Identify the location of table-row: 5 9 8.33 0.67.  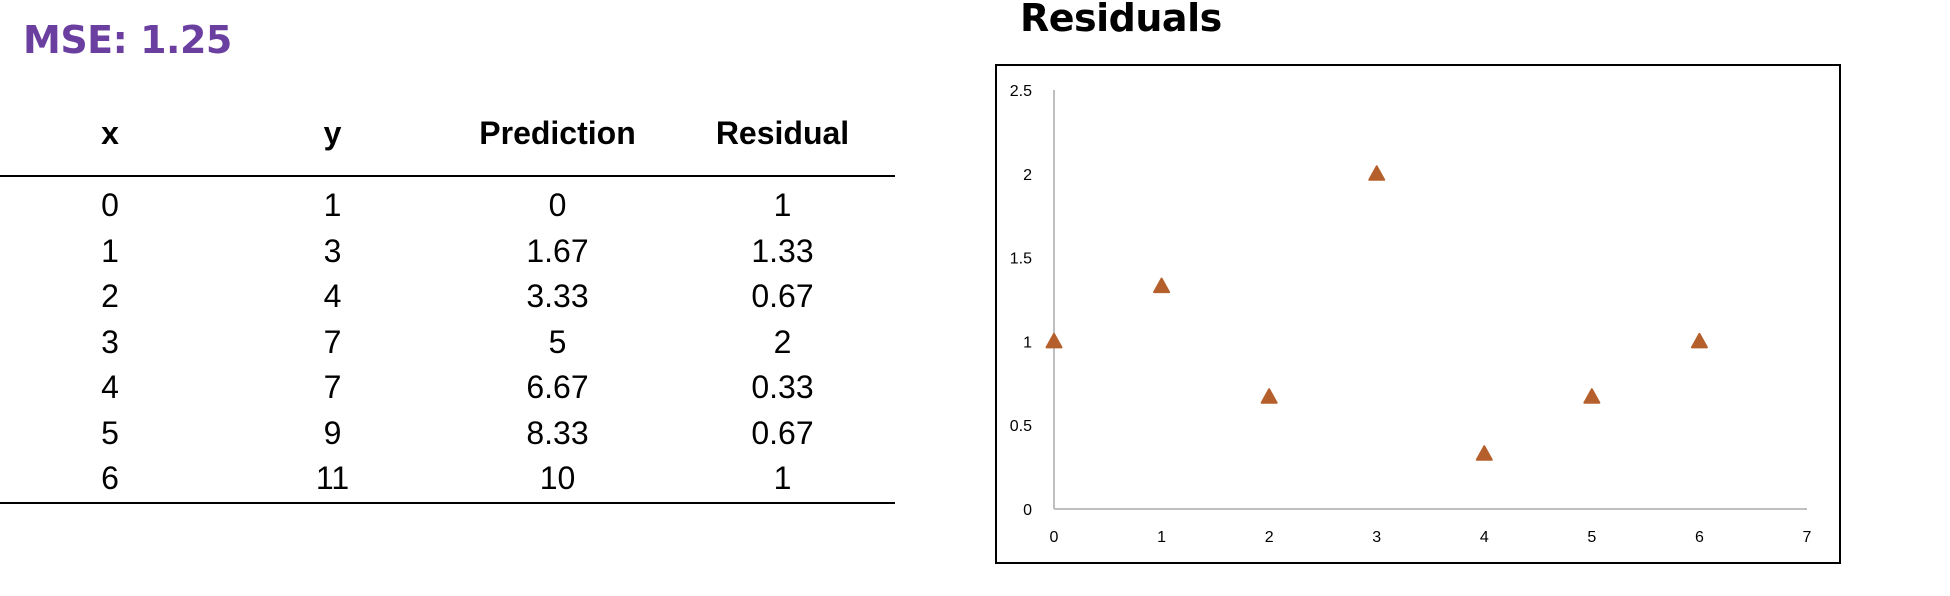
(447, 434).